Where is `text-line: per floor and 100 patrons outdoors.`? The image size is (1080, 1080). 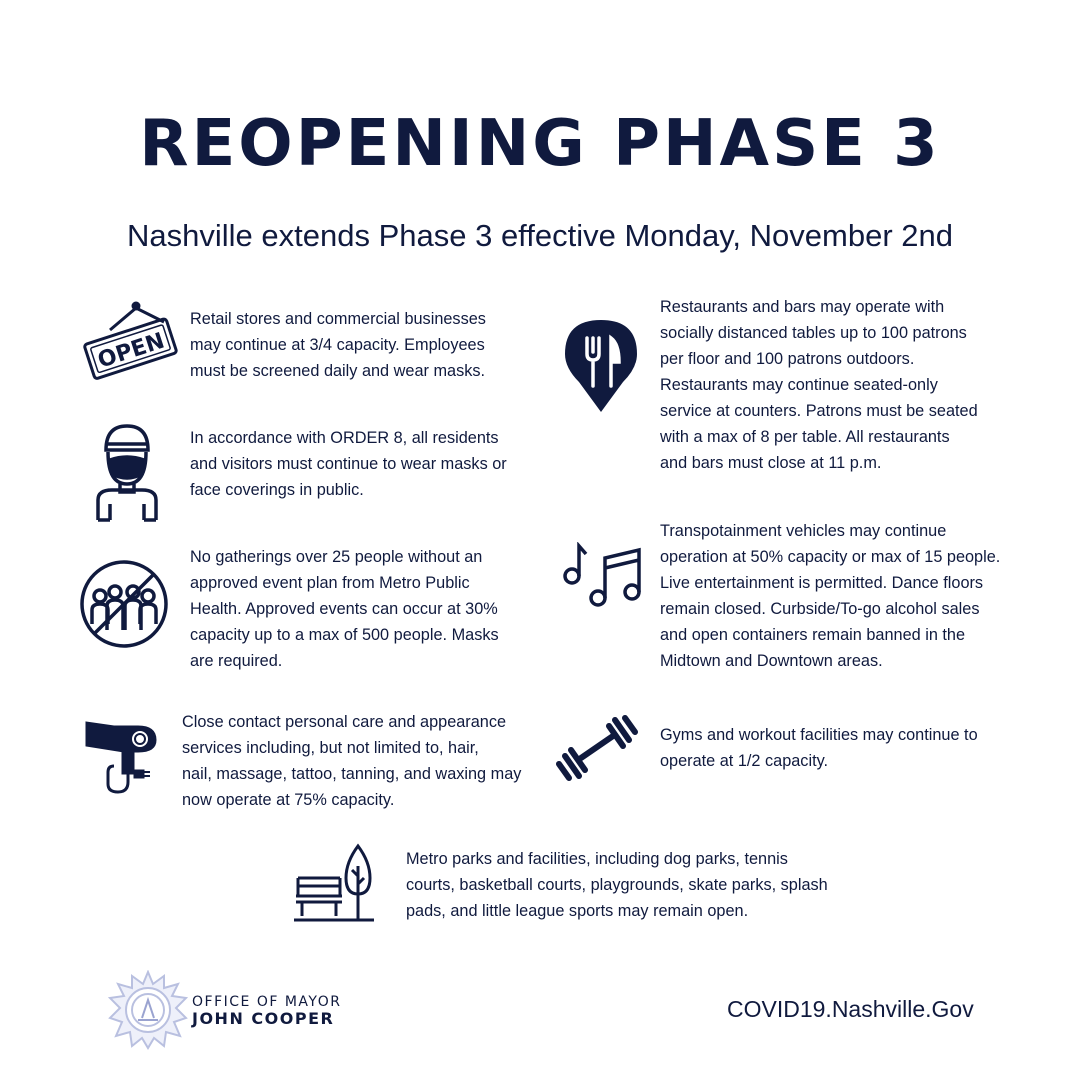 text-line: per floor and 100 patrons outdoors. is located at coordinates (787, 359).